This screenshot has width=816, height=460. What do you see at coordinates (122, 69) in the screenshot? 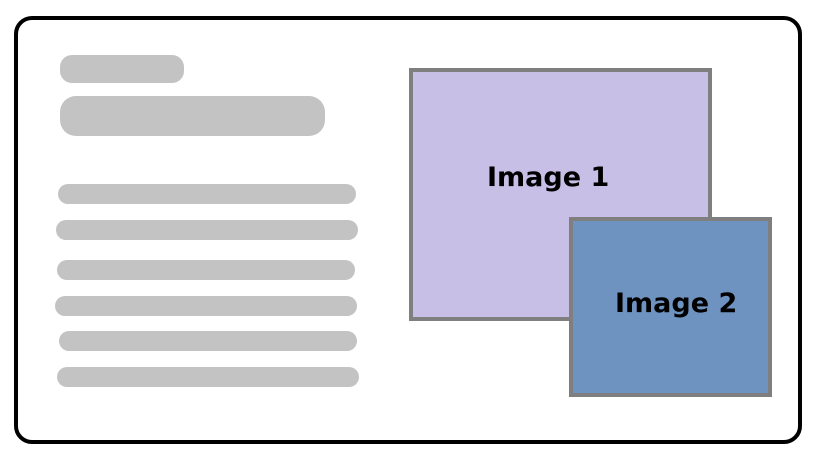
I see `title-placeholder-short` at bounding box center [122, 69].